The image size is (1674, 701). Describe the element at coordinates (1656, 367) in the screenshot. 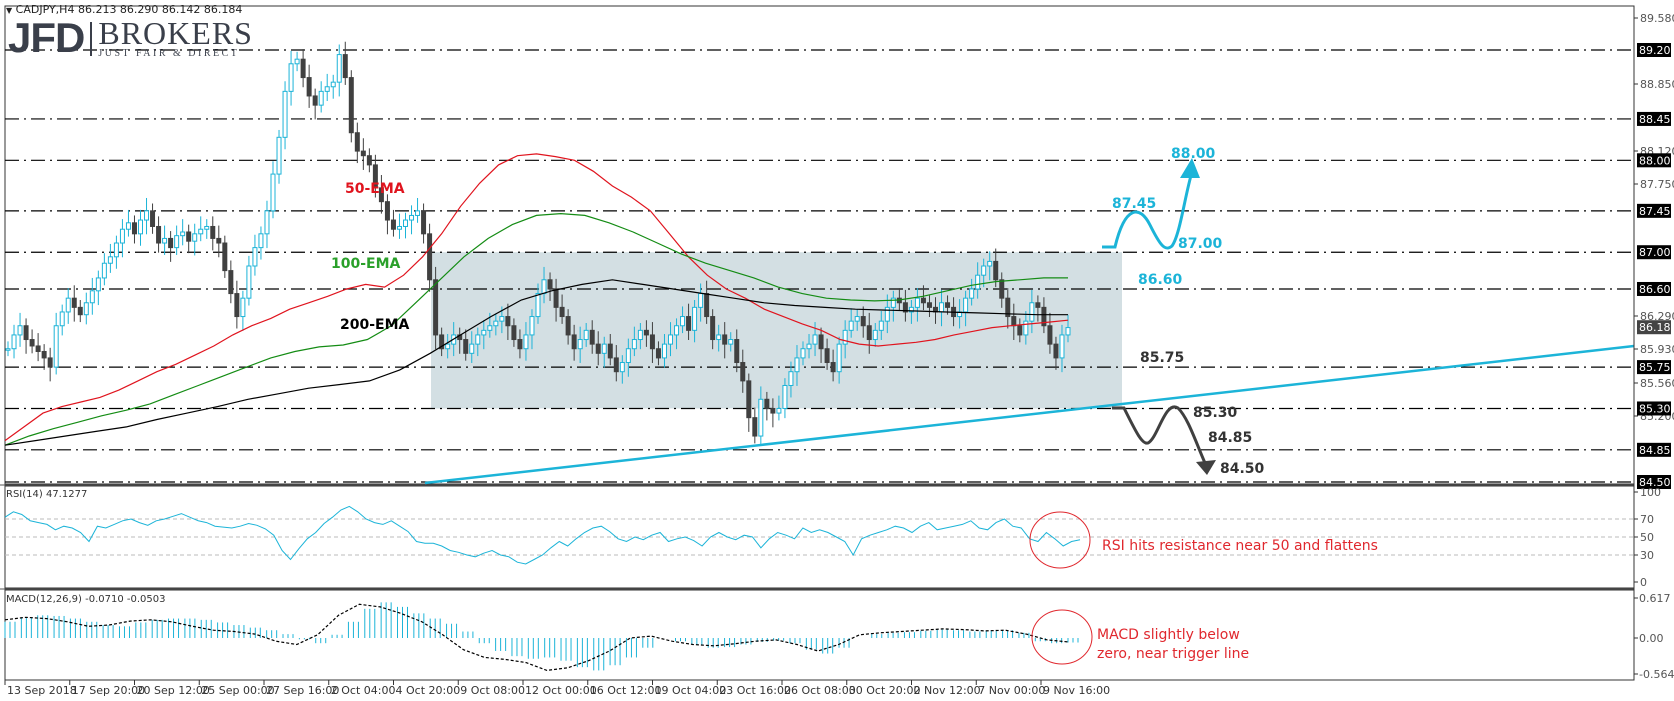

I see `level-price-tag-text: 85.750` at that location.